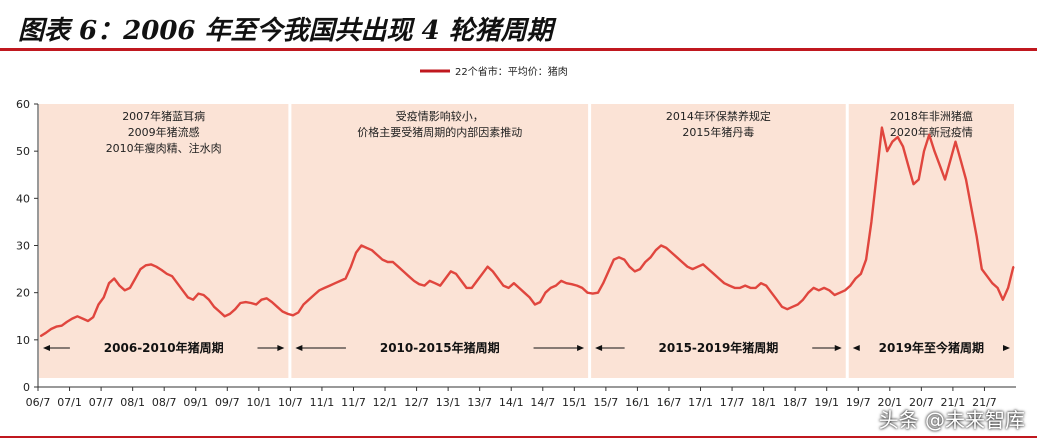  I want to click on y-tick-label: 50, so click(23, 151).